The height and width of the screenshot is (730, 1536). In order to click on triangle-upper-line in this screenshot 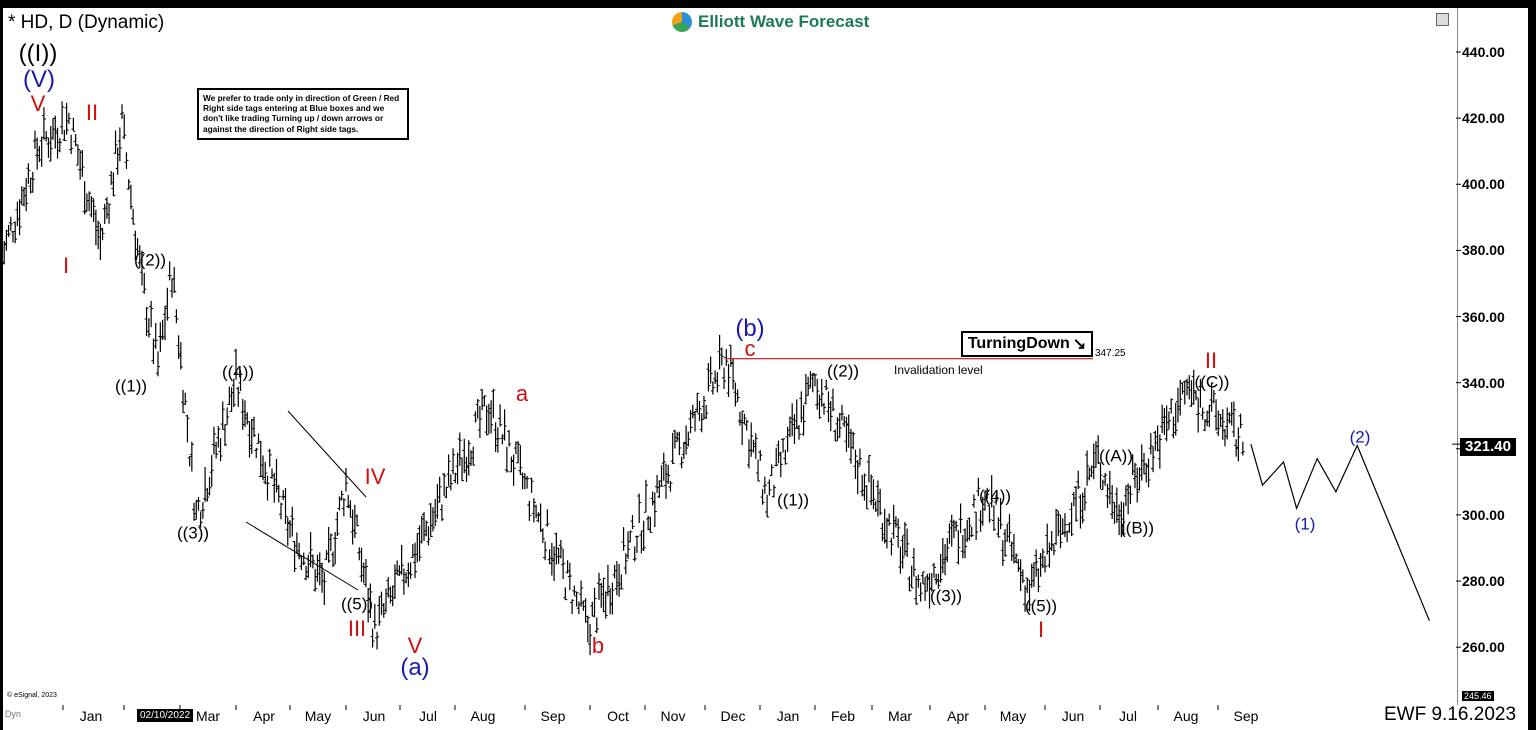, I will do `click(327, 454)`.